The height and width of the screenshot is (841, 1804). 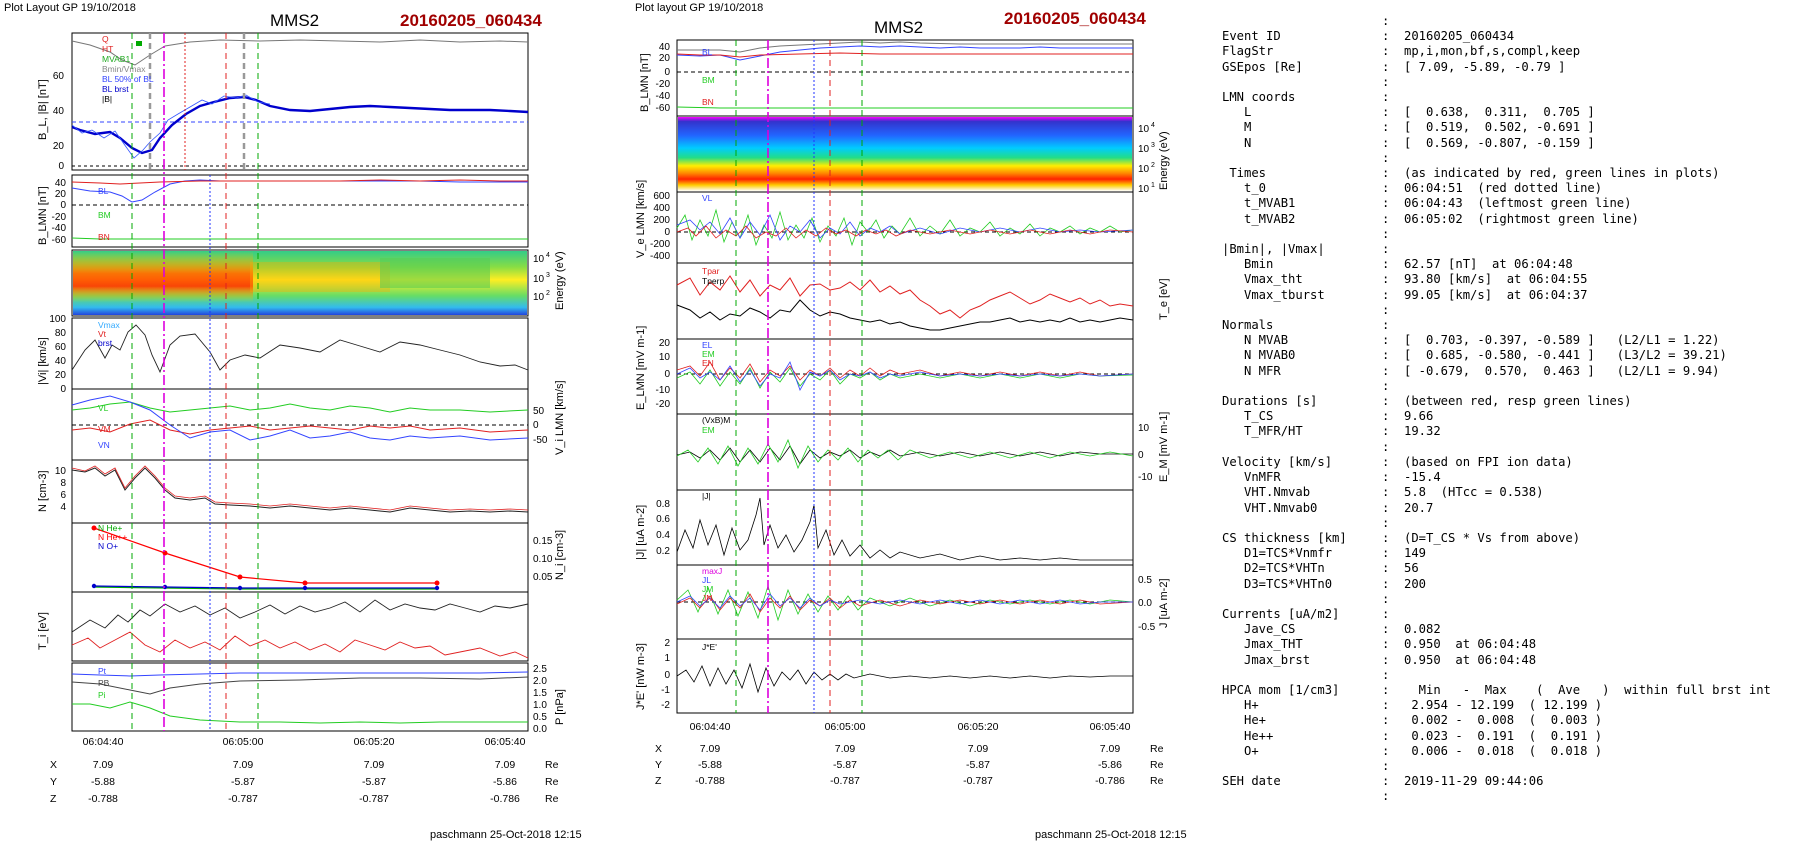 I want to click on info-key: N, so click(x=1237, y=142).